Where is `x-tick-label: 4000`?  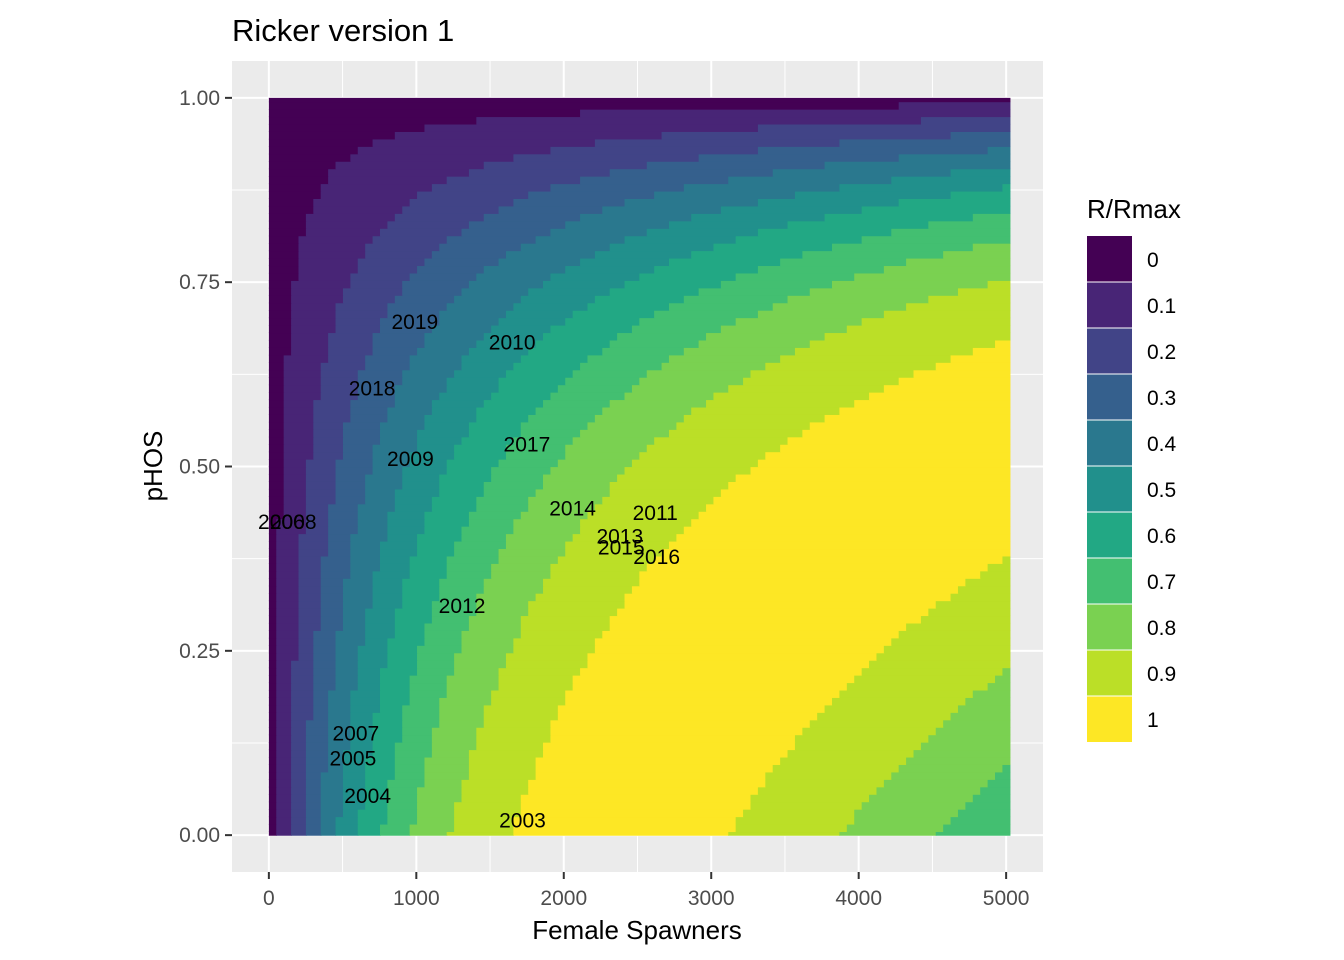 x-tick-label: 4000 is located at coordinates (858, 898).